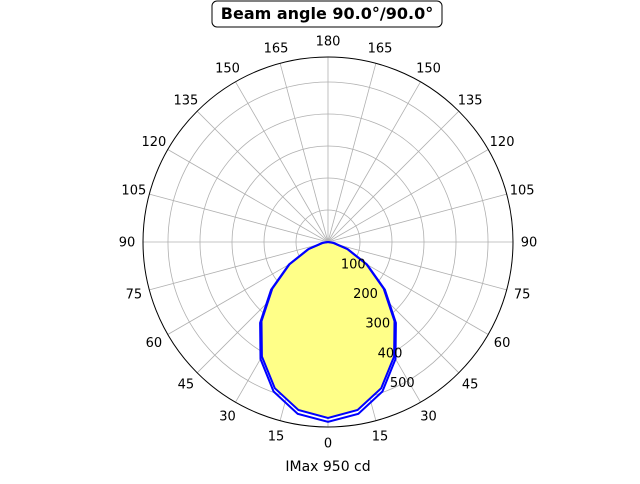 The width and height of the screenshot is (640, 484). Describe the element at coordinates (390, 353) in the screenshot. I see `radial-tick-label: 400` at that location.